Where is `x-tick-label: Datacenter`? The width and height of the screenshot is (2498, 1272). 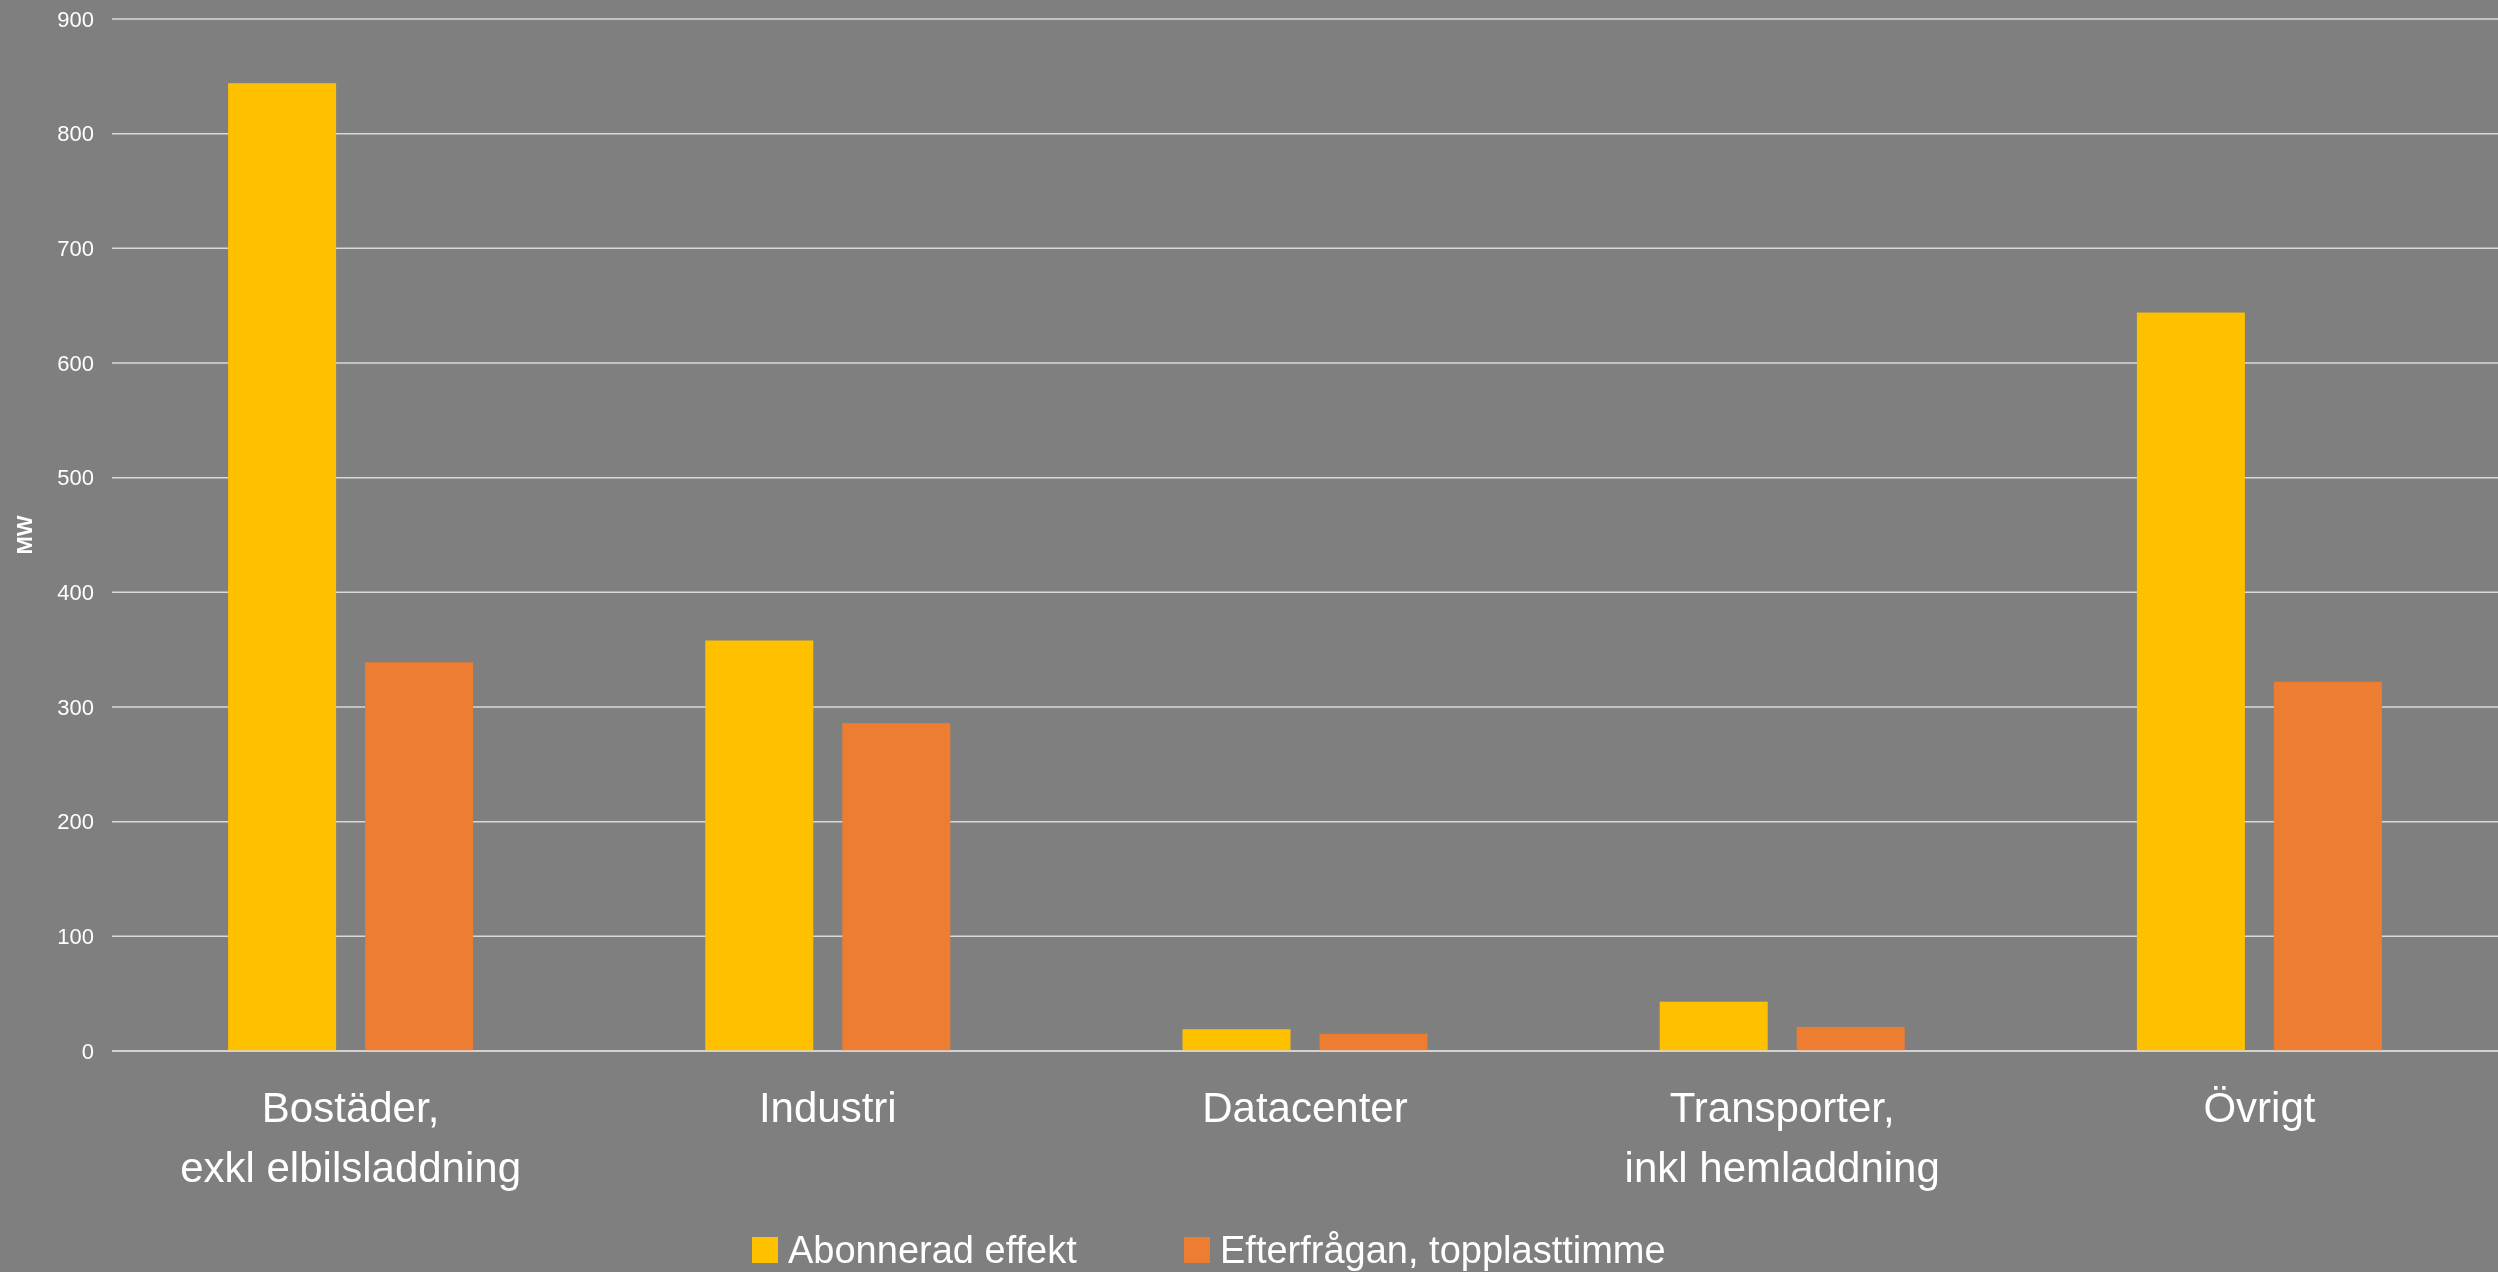 x-tick-label: Datacenter is located at coordinates (1305, 1107).